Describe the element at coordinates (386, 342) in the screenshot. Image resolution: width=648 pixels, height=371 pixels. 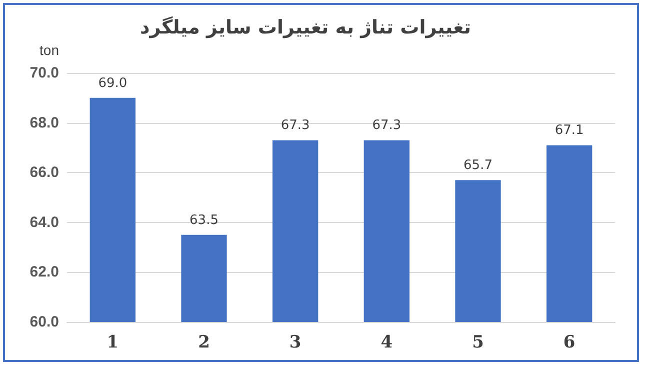
I see `x-tick-label: 4` at that location.